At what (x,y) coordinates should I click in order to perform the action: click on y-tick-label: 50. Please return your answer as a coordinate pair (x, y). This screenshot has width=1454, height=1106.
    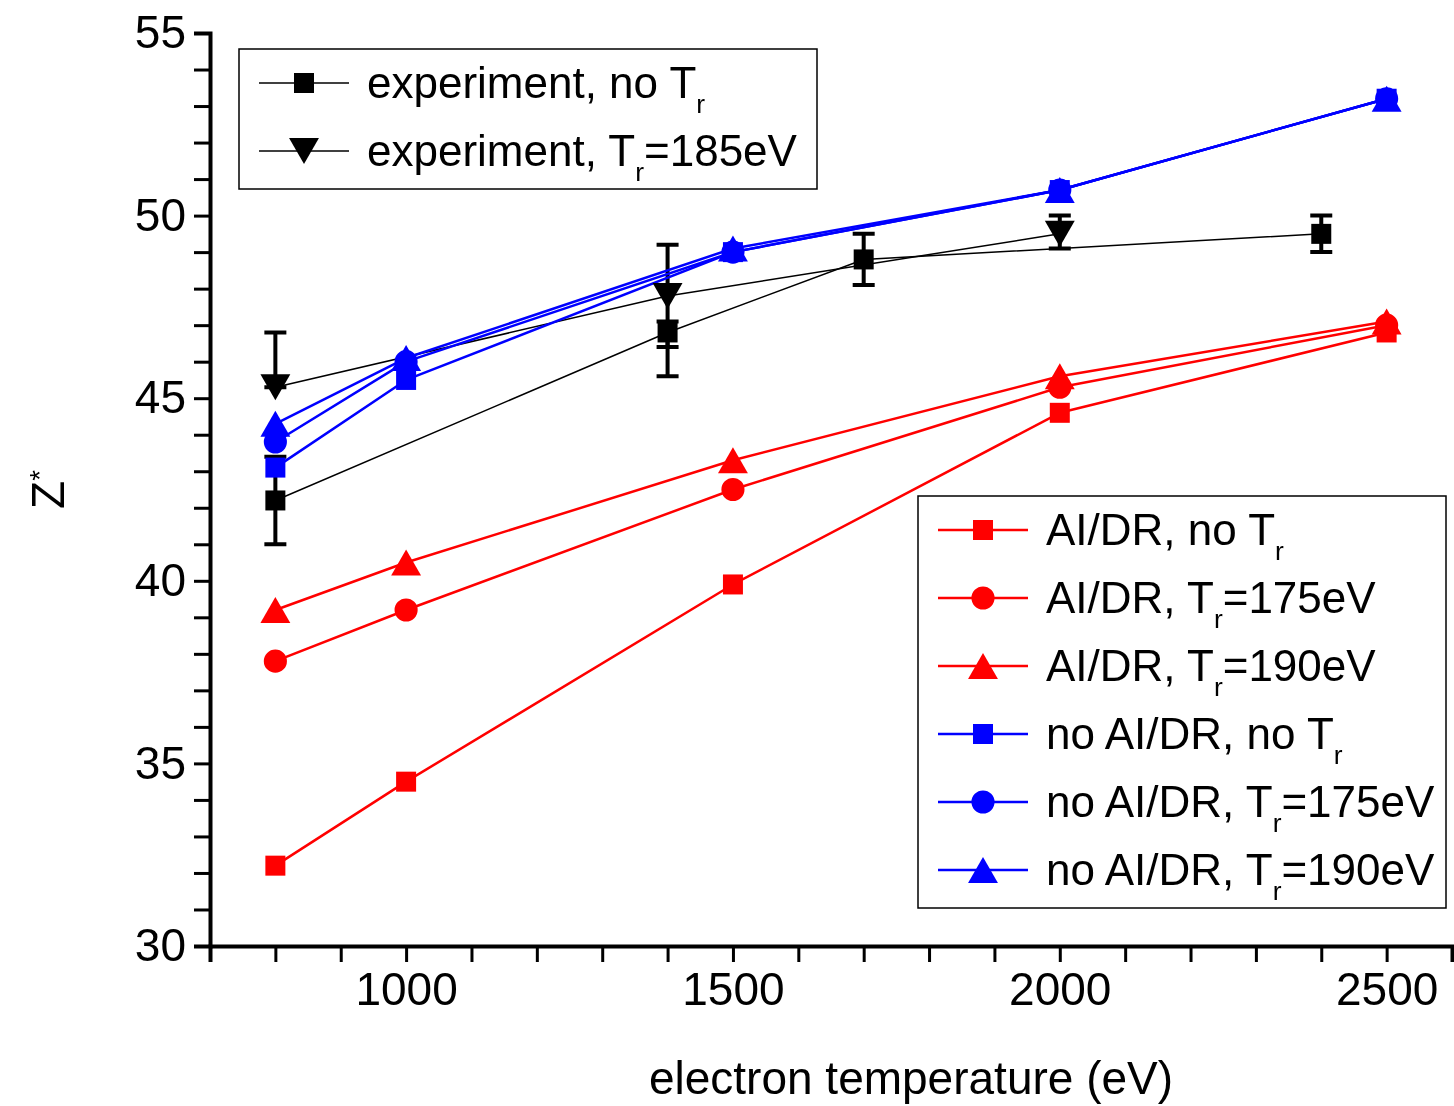
    Looking at the image, I should click on (160, 214).